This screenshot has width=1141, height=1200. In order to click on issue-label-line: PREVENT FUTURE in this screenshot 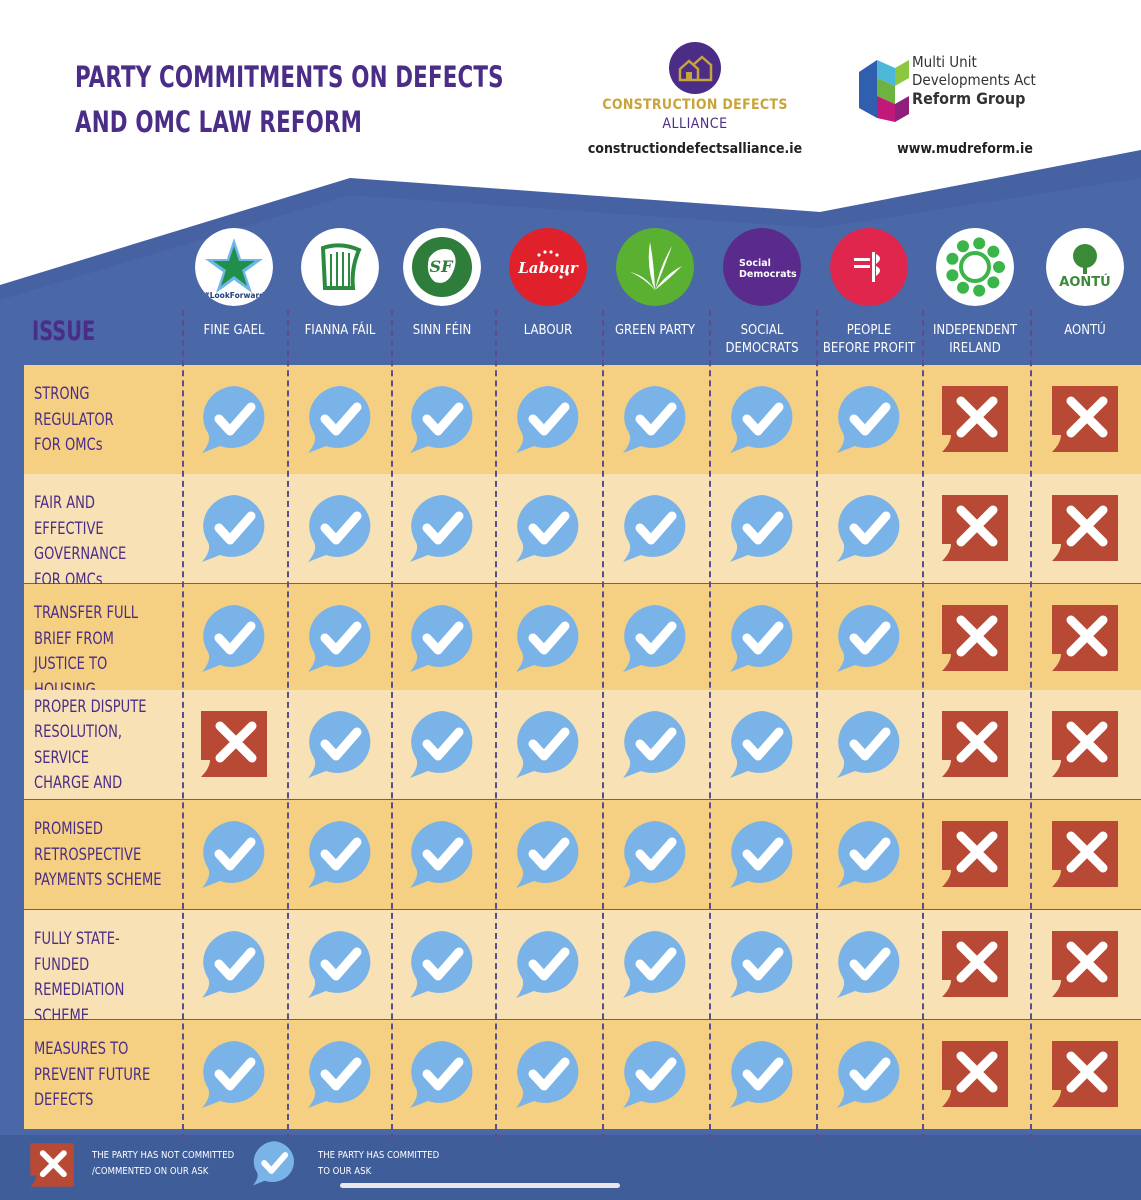, I will do `click(92, 1074)`.